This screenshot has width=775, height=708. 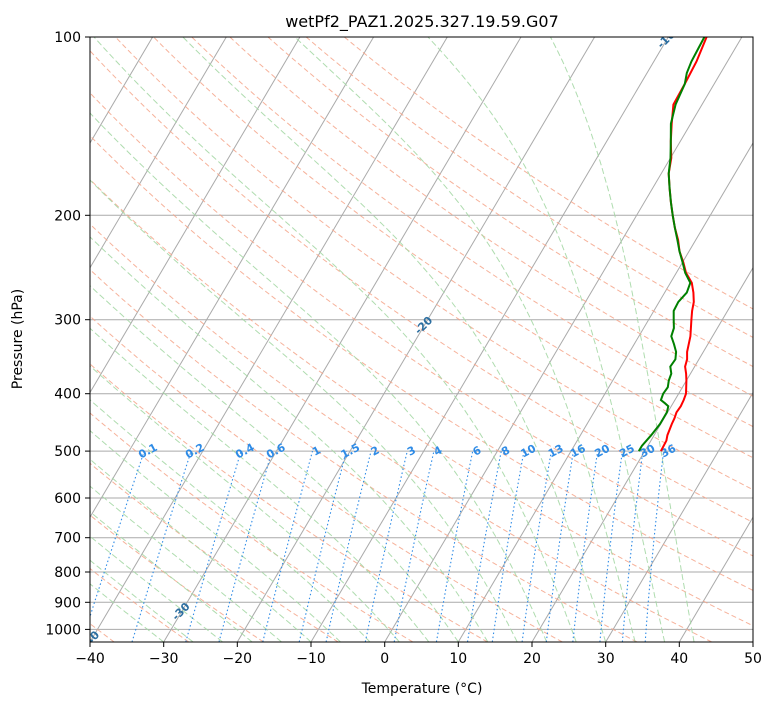 I want to click on y-tick-label: 300, so click(x=67, y=321).